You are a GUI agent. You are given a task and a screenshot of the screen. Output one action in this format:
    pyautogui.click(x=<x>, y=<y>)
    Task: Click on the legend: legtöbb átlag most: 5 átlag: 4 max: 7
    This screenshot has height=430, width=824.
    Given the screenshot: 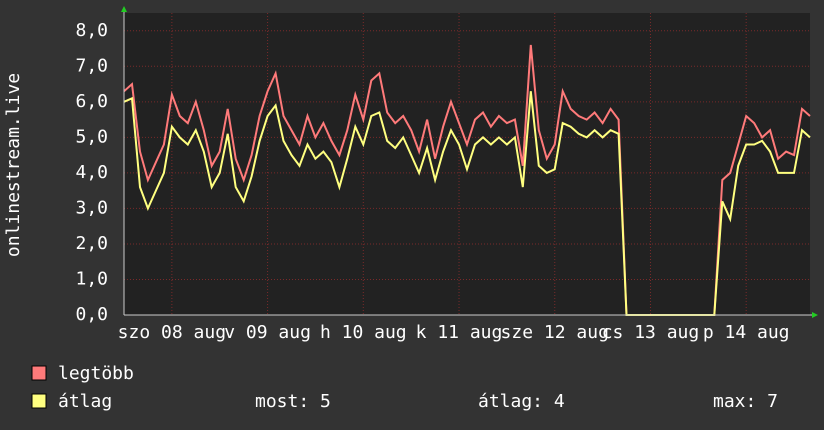 What is the action you would take?
    pyautogui.click(x=404, y=387)
    